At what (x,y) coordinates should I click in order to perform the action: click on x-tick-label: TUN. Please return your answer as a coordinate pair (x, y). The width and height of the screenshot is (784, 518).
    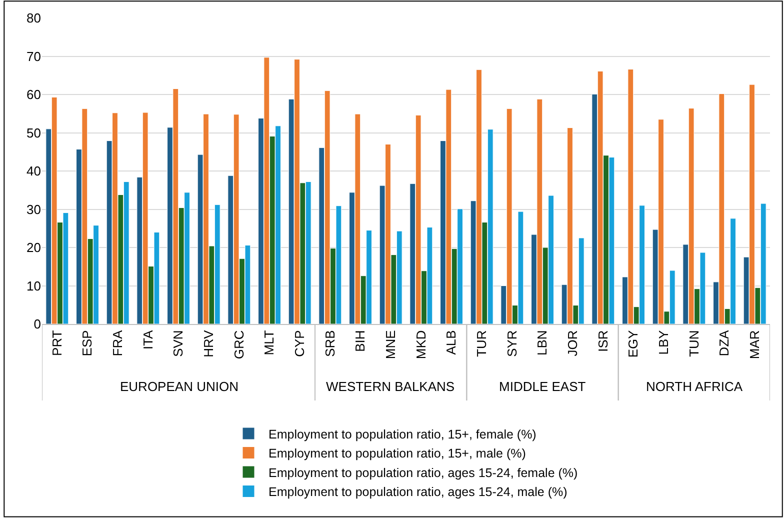
    Looking at the image, I should click on (694, 343).